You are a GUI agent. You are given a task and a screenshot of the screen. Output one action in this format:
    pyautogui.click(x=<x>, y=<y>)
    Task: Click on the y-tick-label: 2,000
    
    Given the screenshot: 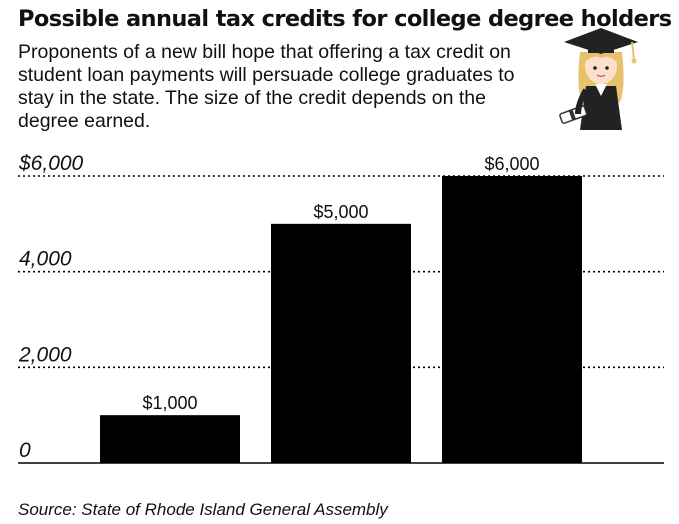 What is the action you would take?
    pyautogui.click(x=45, y=354)
    